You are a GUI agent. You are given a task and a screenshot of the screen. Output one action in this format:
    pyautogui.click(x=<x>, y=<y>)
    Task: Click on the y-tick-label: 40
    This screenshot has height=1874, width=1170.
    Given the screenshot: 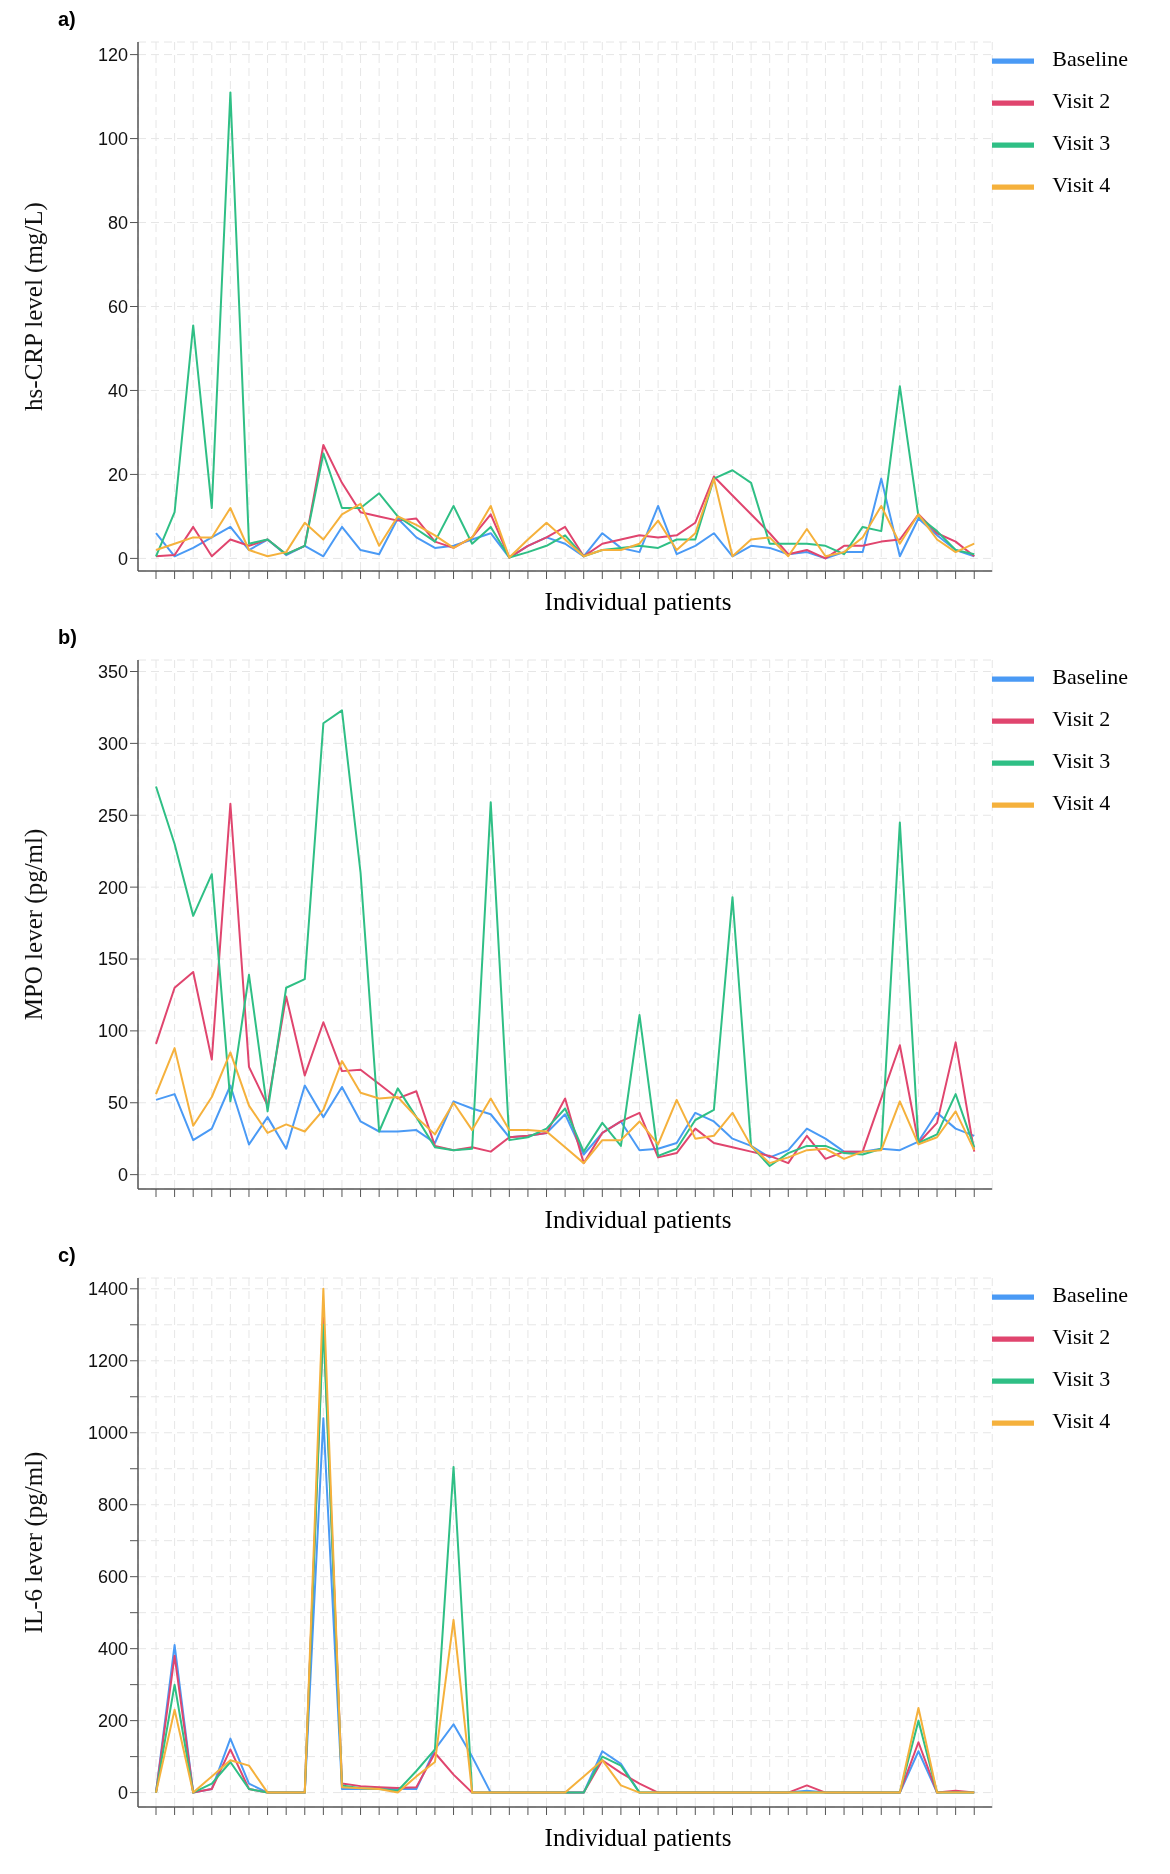 What is the action you would take?
    pyautogui.click(x=117, y=390)
    